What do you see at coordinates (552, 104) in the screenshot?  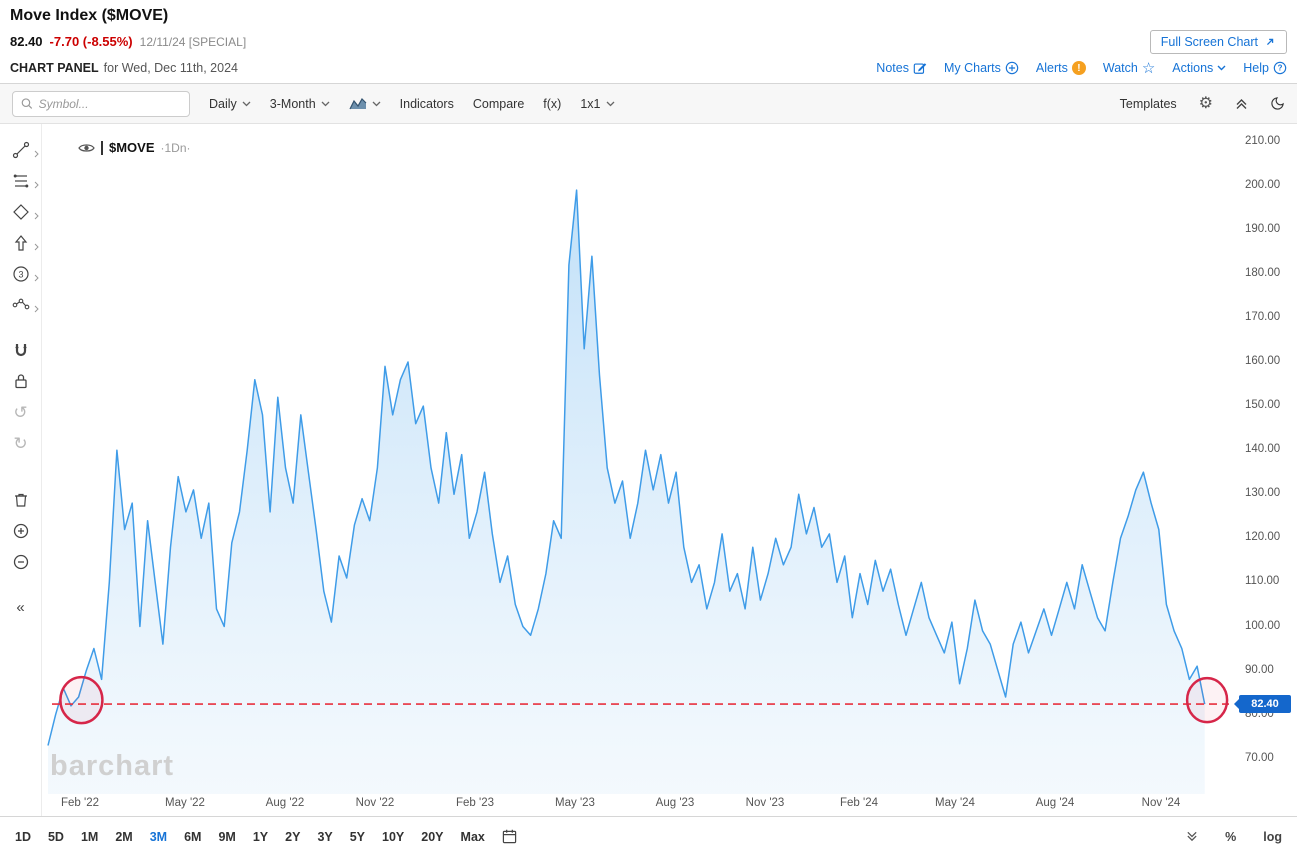 I see `fx-button: f(x)` at bounding box center [552, 104].